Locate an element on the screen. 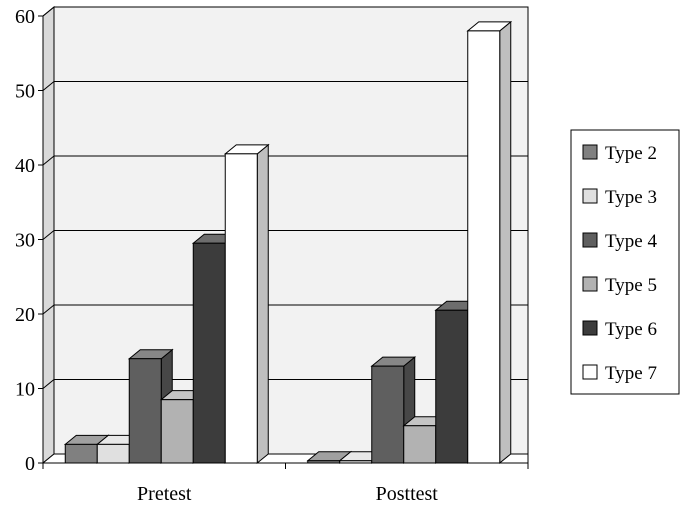 Image resolution: width=685 pixels, height=507 pixels. x-category-label: Posttest is located at coordinates (407, 494).